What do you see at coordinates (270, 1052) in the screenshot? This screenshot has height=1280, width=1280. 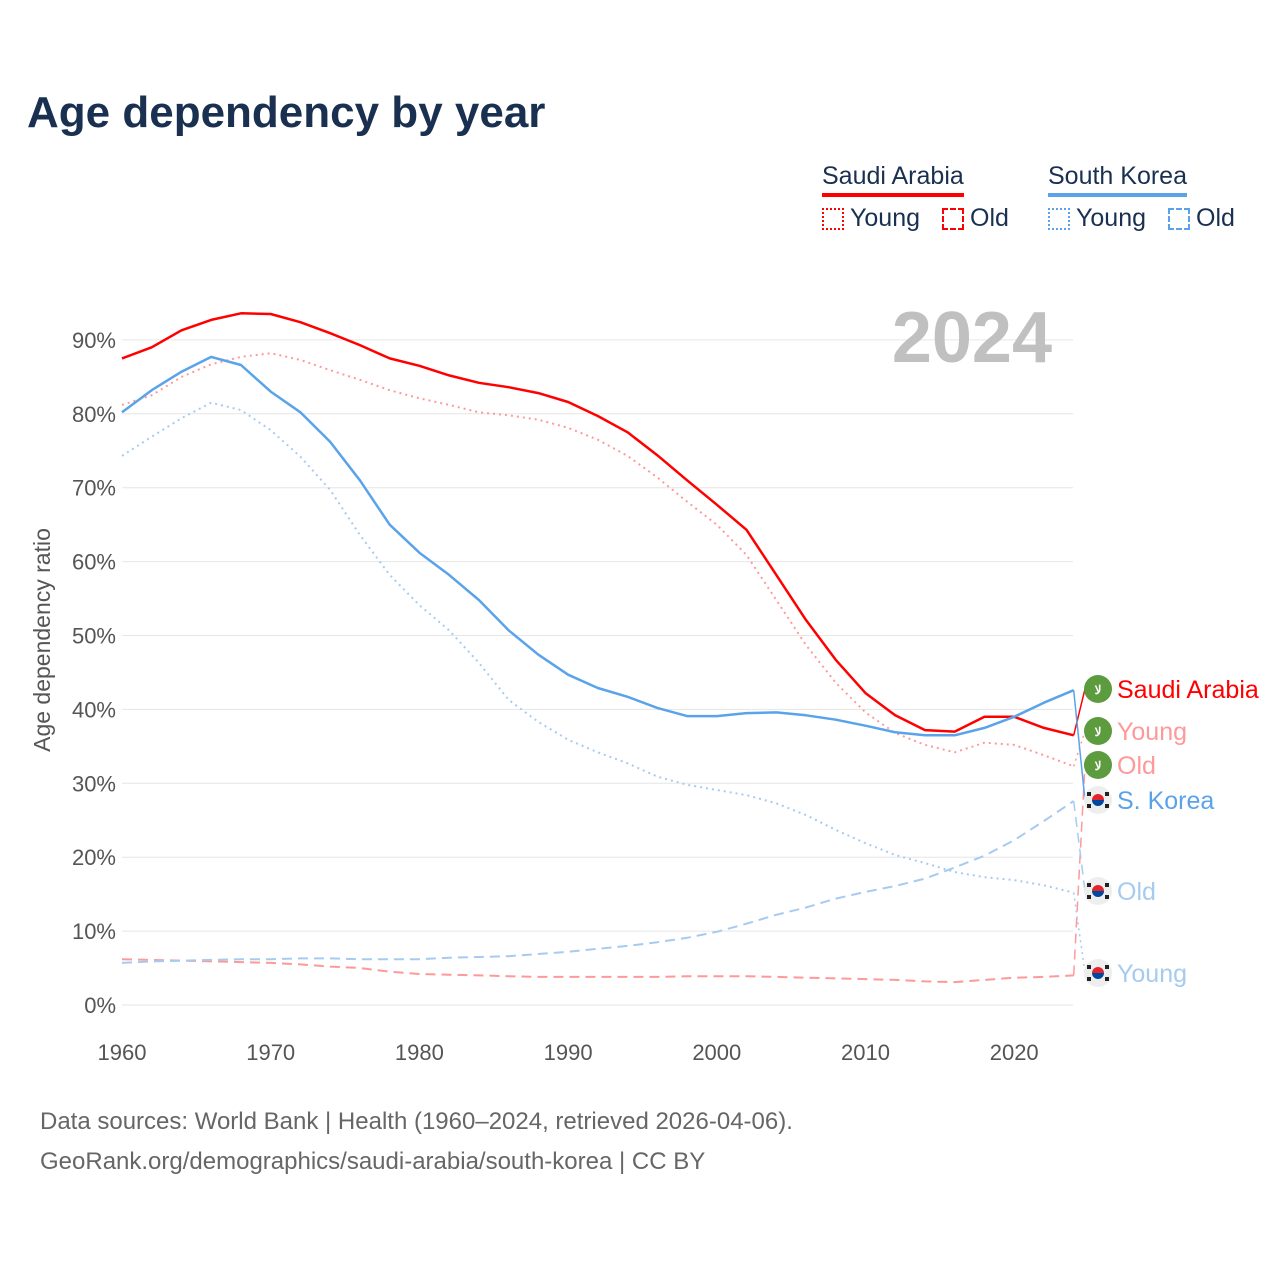 I see `x-tick-label: 1970` at bounding box center [270, 1052].